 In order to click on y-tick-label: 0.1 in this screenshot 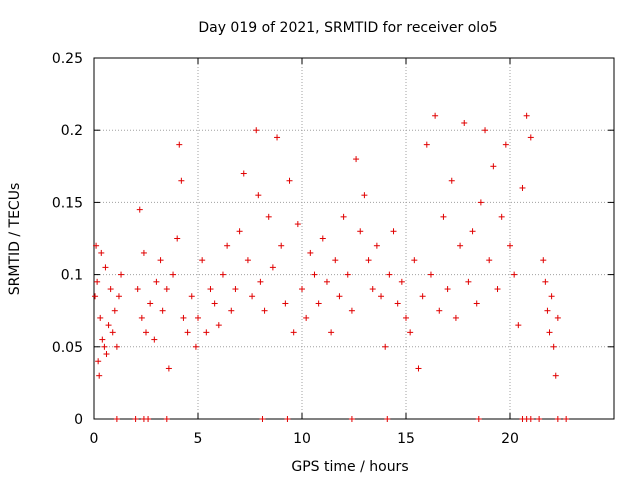, I will do `click(72, 276)`.